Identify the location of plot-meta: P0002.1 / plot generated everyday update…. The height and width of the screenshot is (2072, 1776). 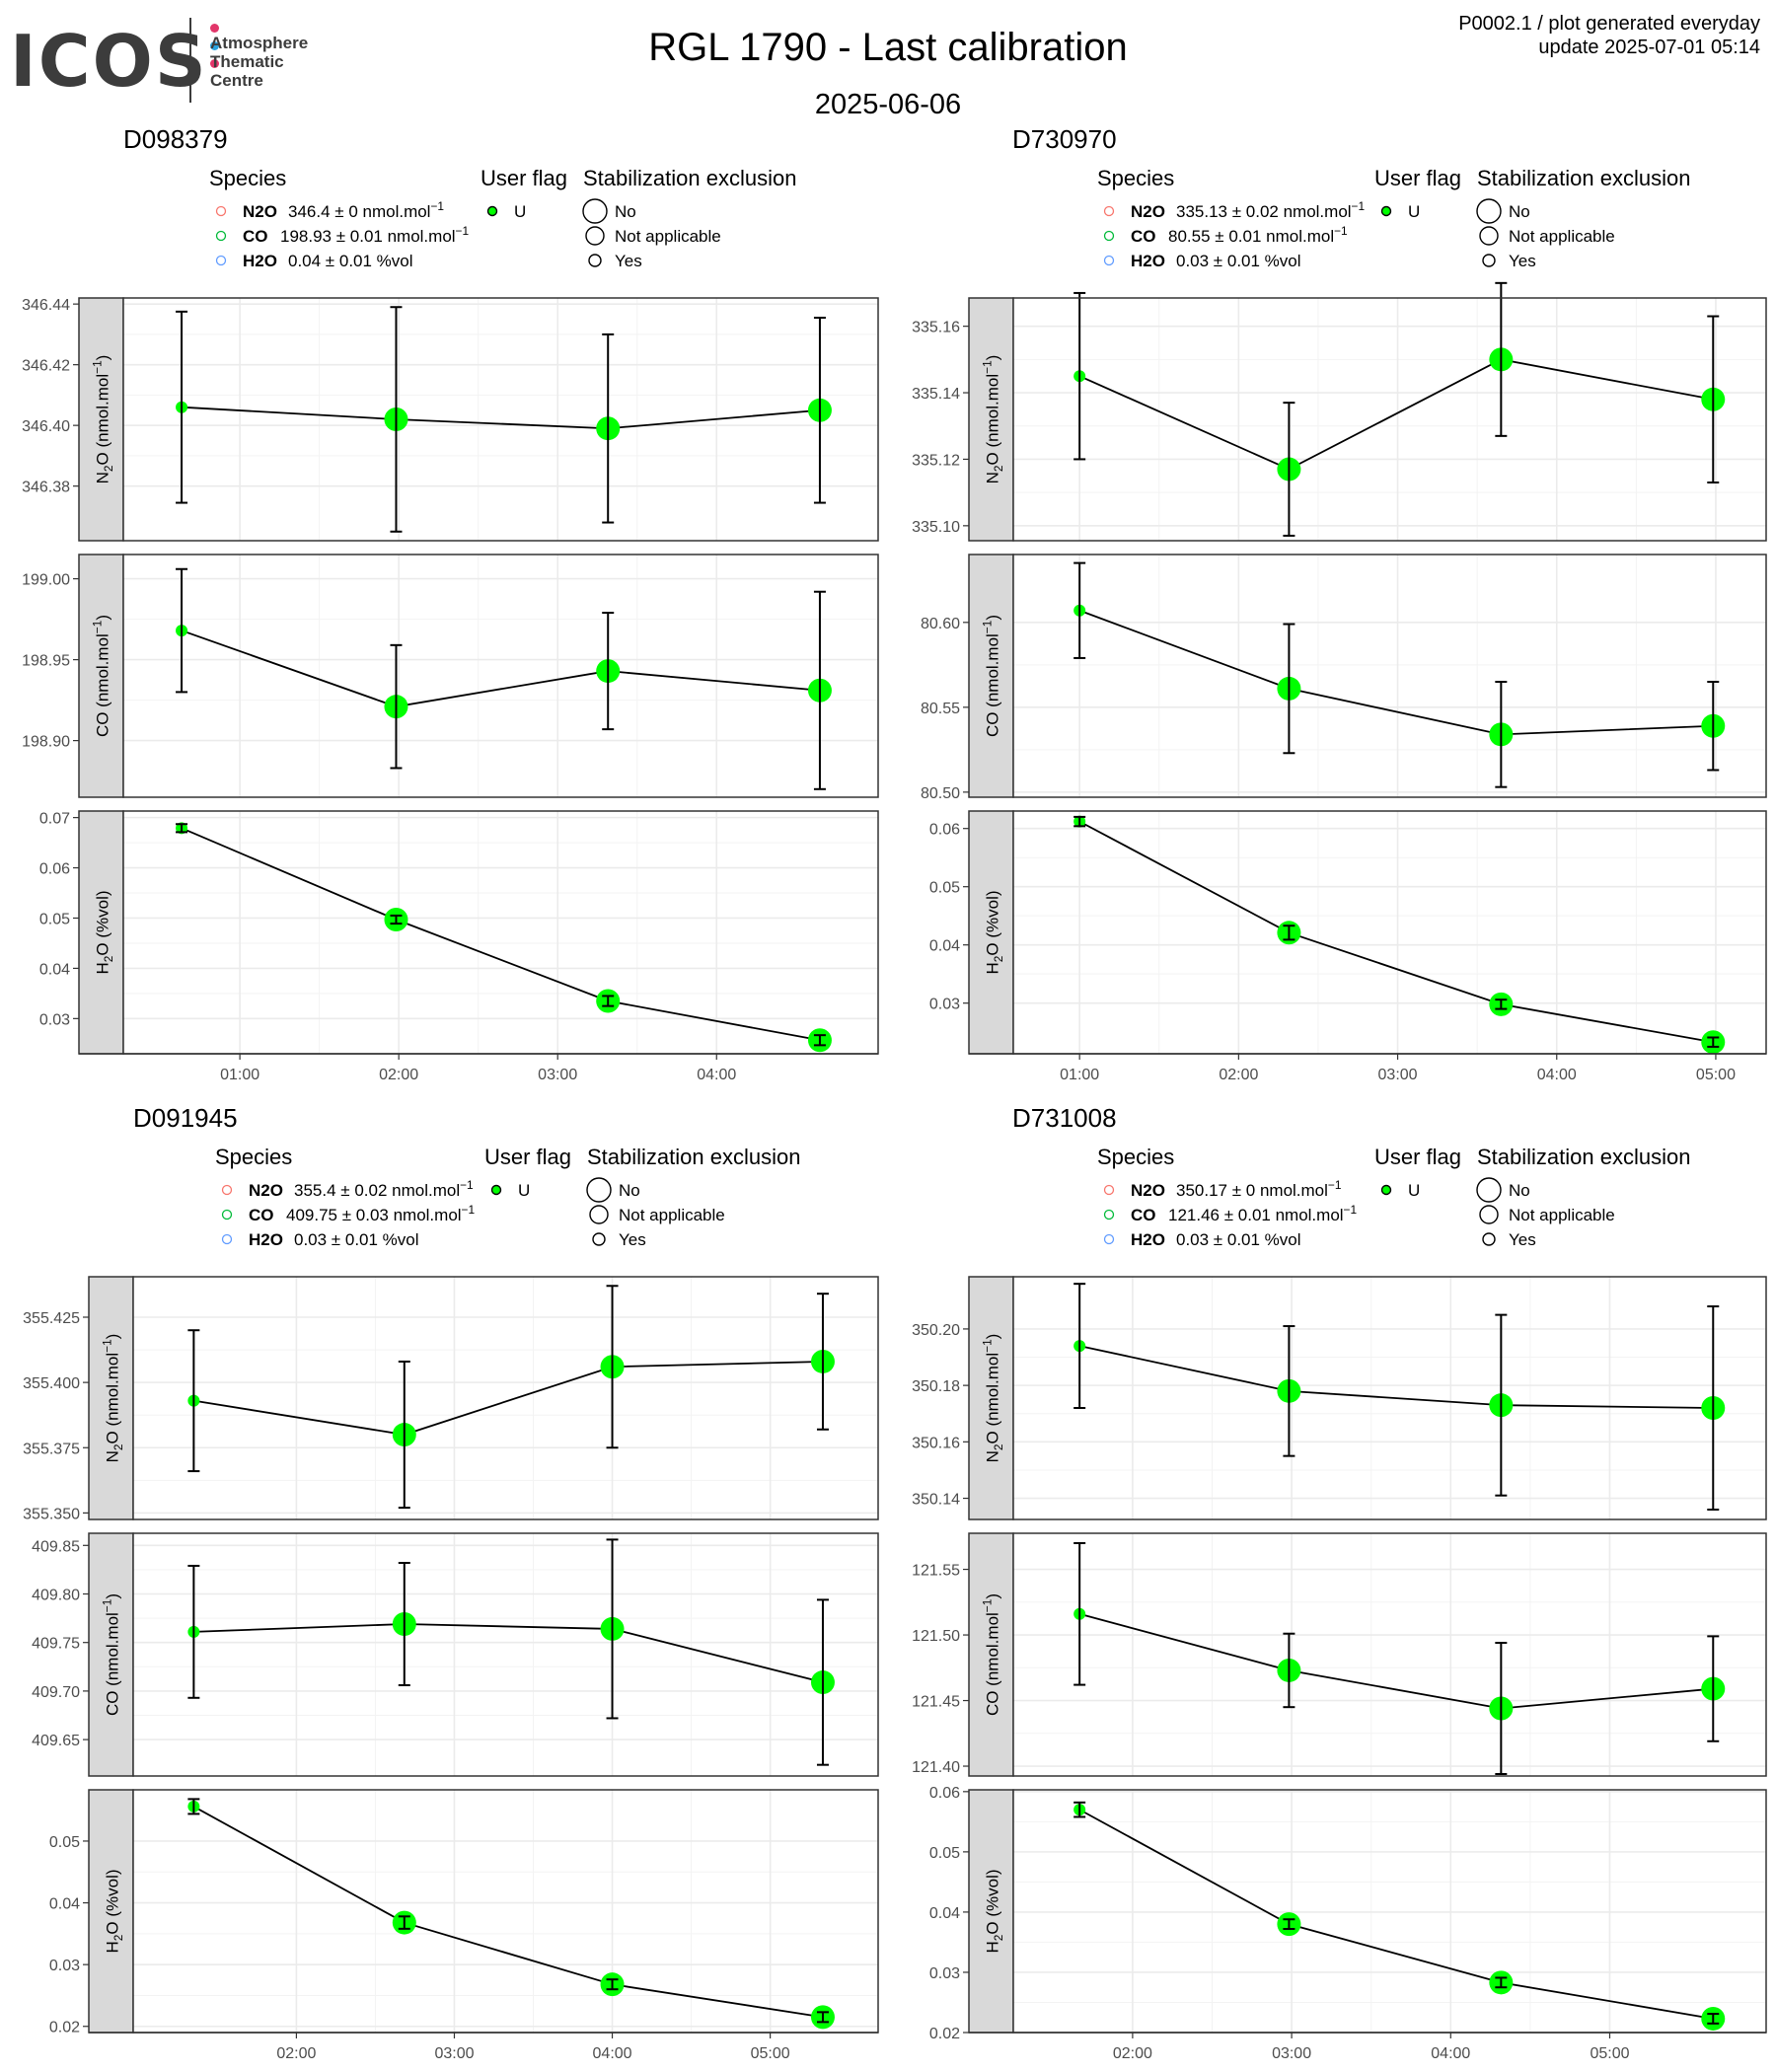
(1609, 36).